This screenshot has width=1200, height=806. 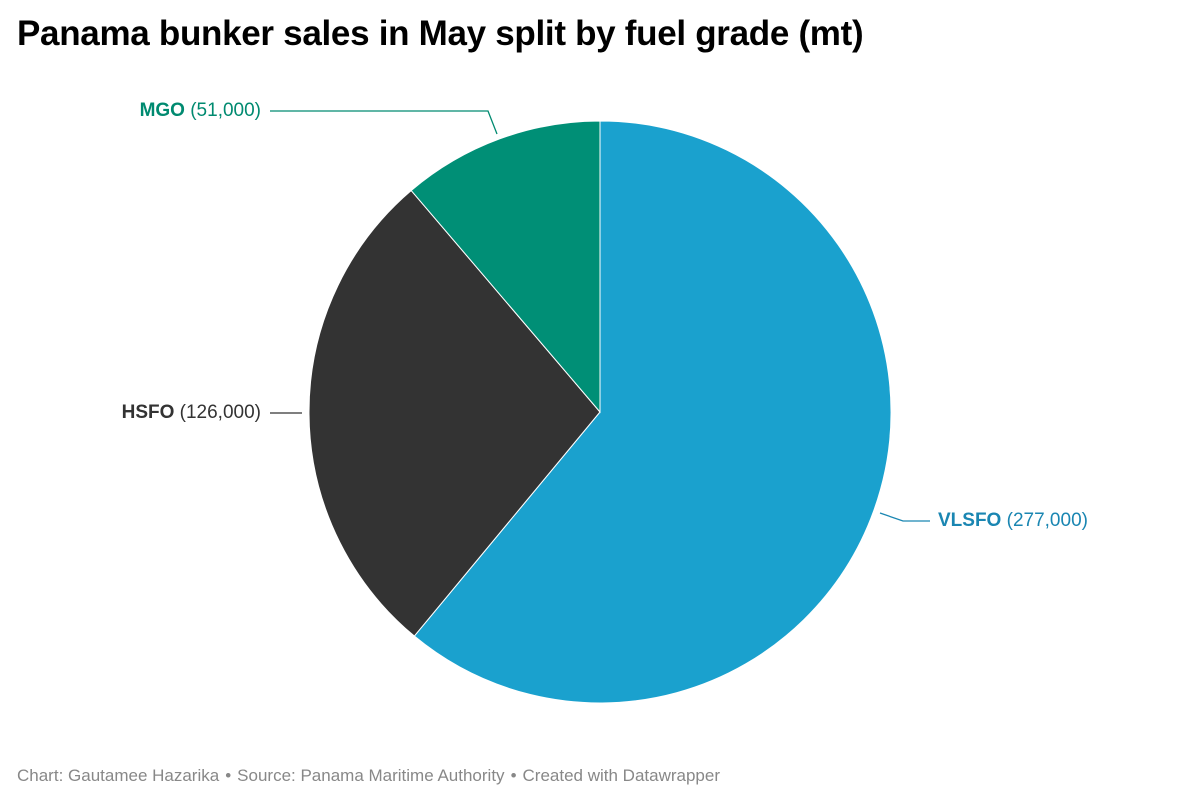 What do you see at coordinates (371, 775) in the screenshot?
I see `source-credit: Source: Panama Maritime Authority` at bounding box center [371, 775].